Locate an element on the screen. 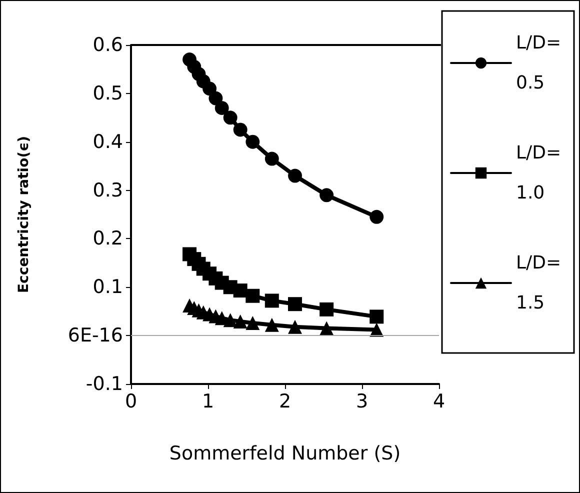 Image resolution: width=580 pixels, height=493 pixels. y-tick-label: 0.2 is located at coordinates (107, 239).